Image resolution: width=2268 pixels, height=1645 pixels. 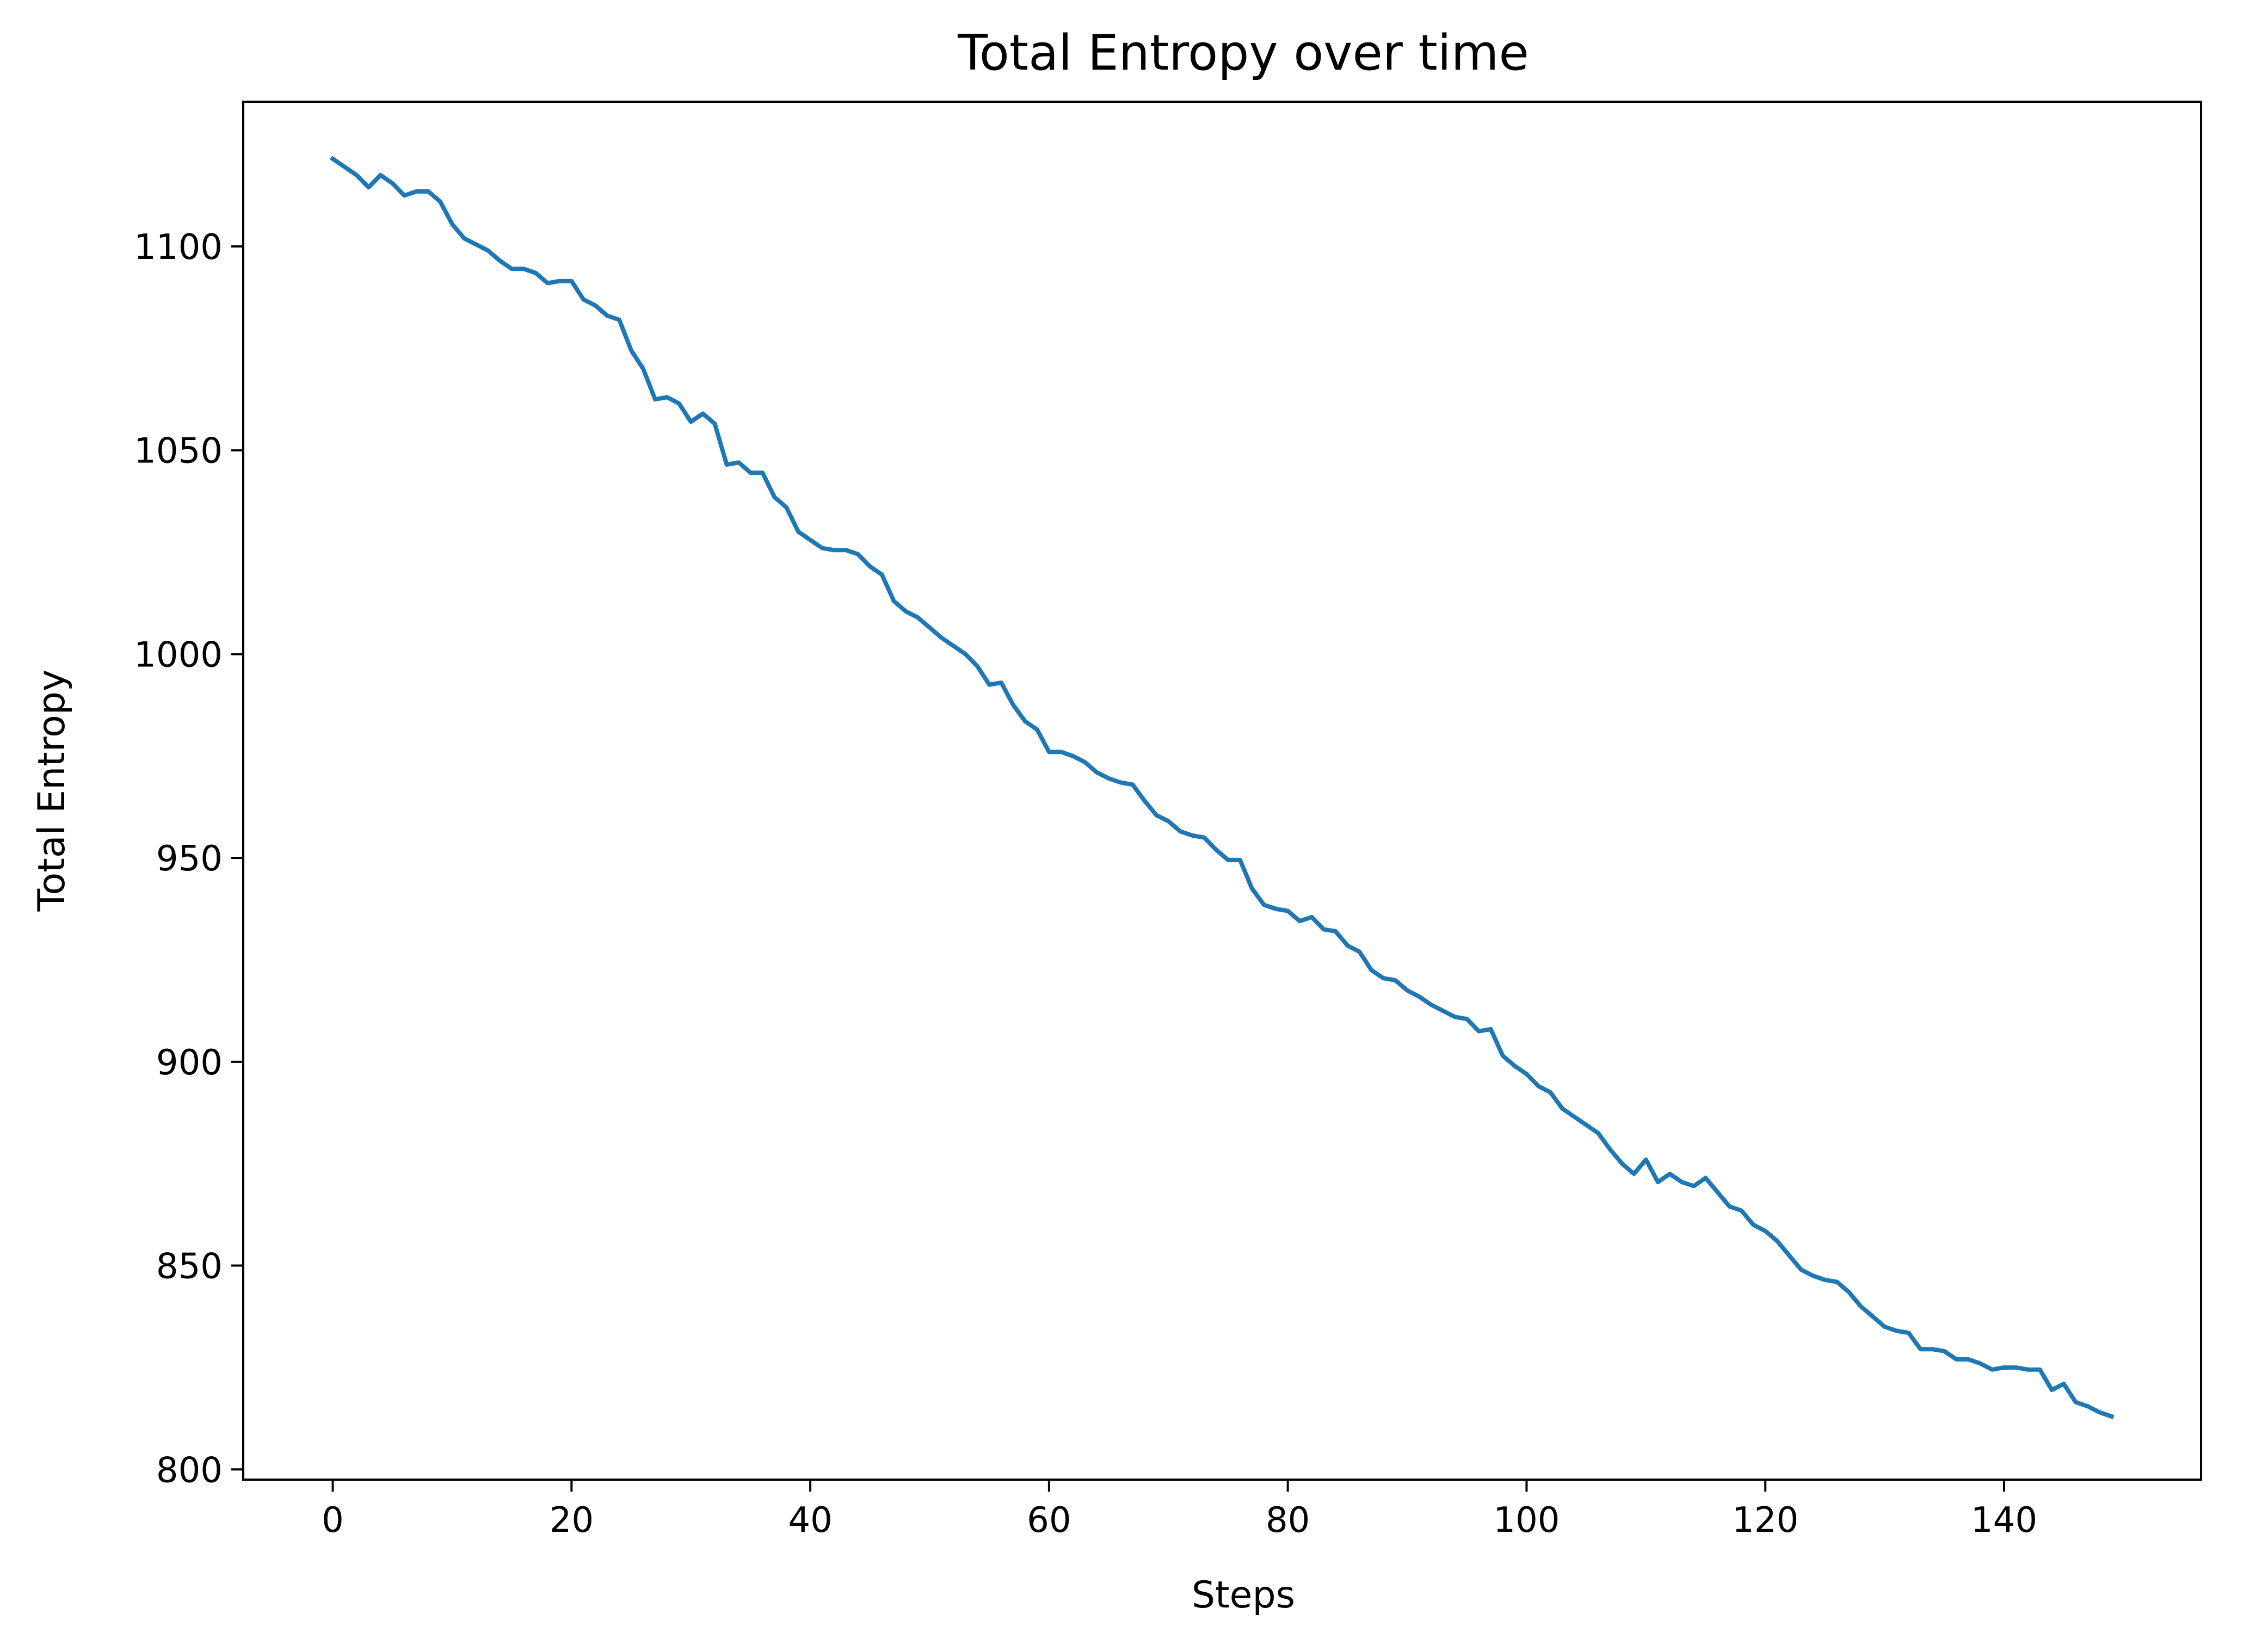 What do you see at coordinates (333, 1520) in the screenshot?
I see `x-tick-label: 0` at bounding box center [333, 1520].